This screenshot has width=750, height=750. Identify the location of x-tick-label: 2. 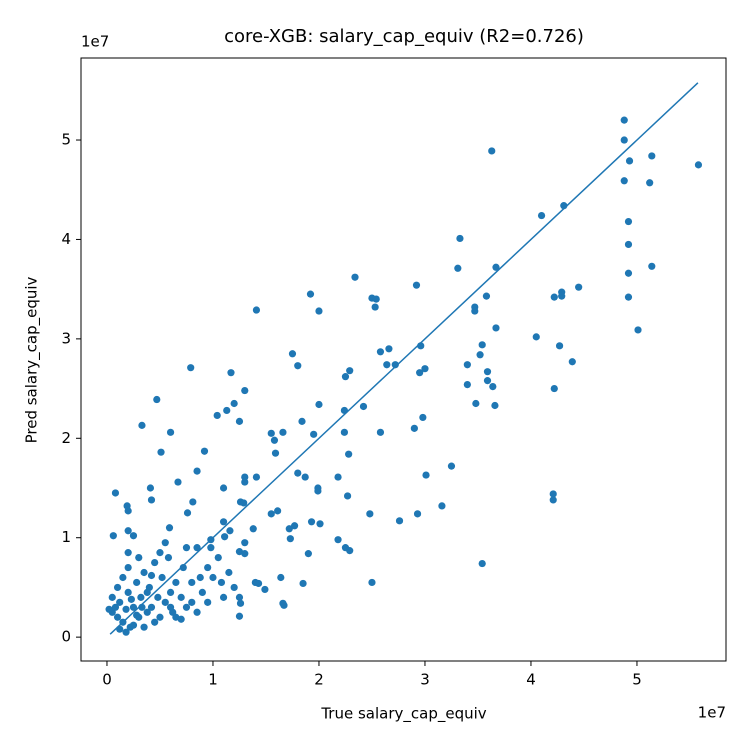
(319, 680).